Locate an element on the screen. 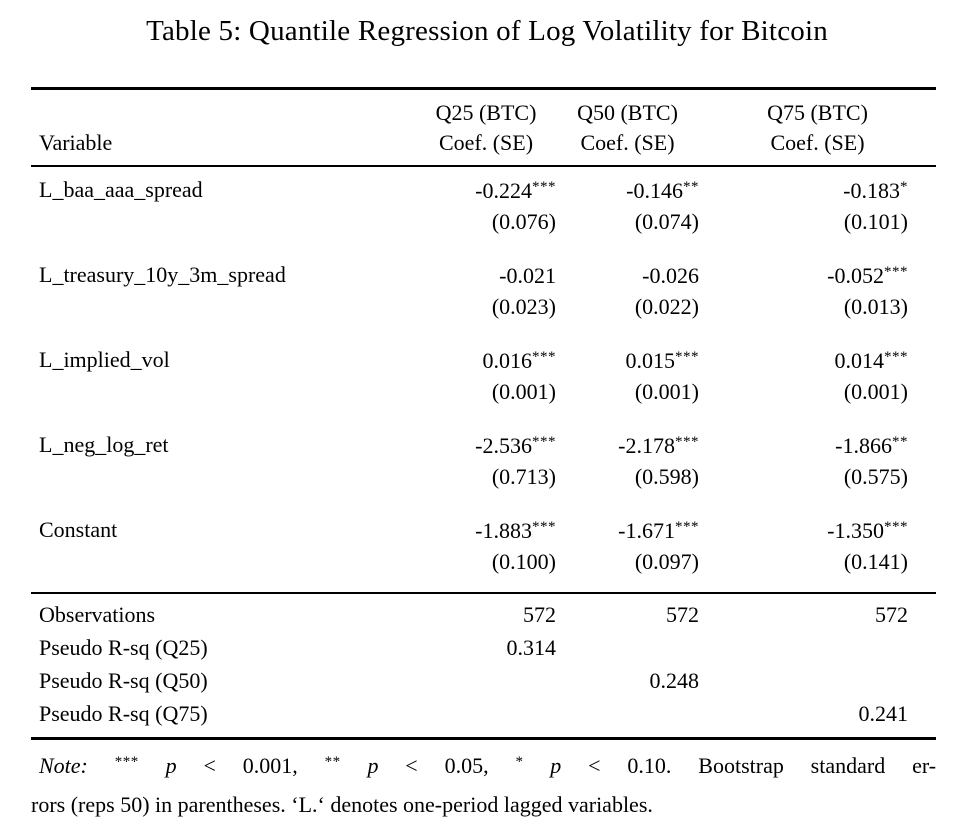 The image size is (974, 838). stat-value: 0.248 is located at coordinates (674, 680).